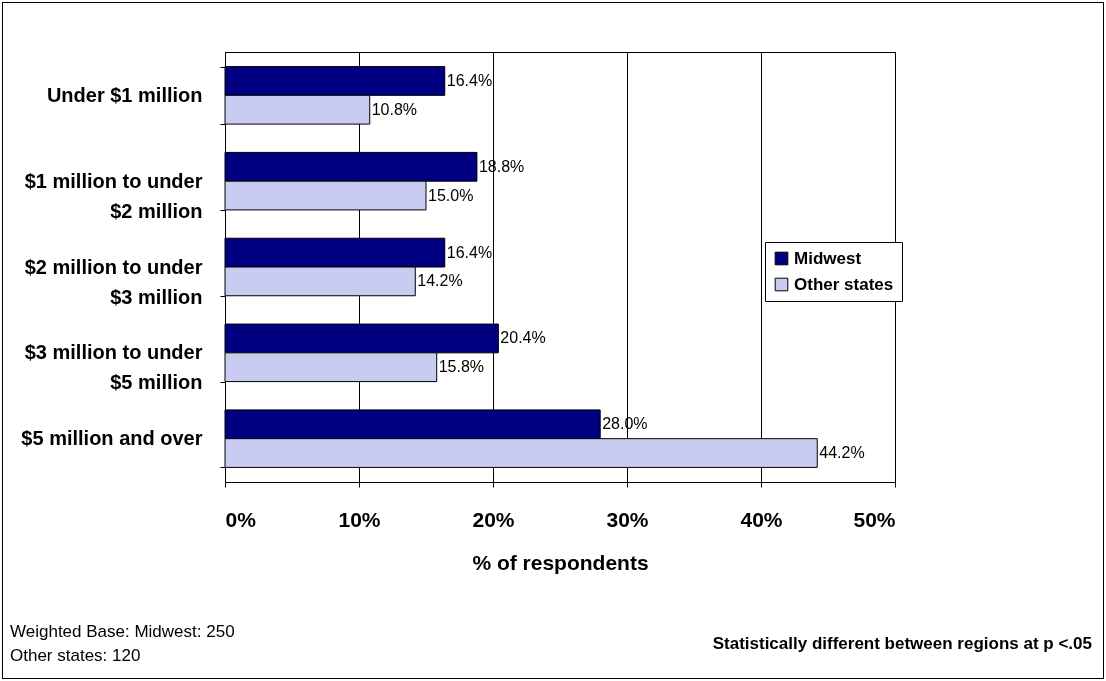 Image resolution: width=1106 pixels, height=681 pixels. I want to click on y-tick-label: $3 million to under $5 million, so click(113, 367).